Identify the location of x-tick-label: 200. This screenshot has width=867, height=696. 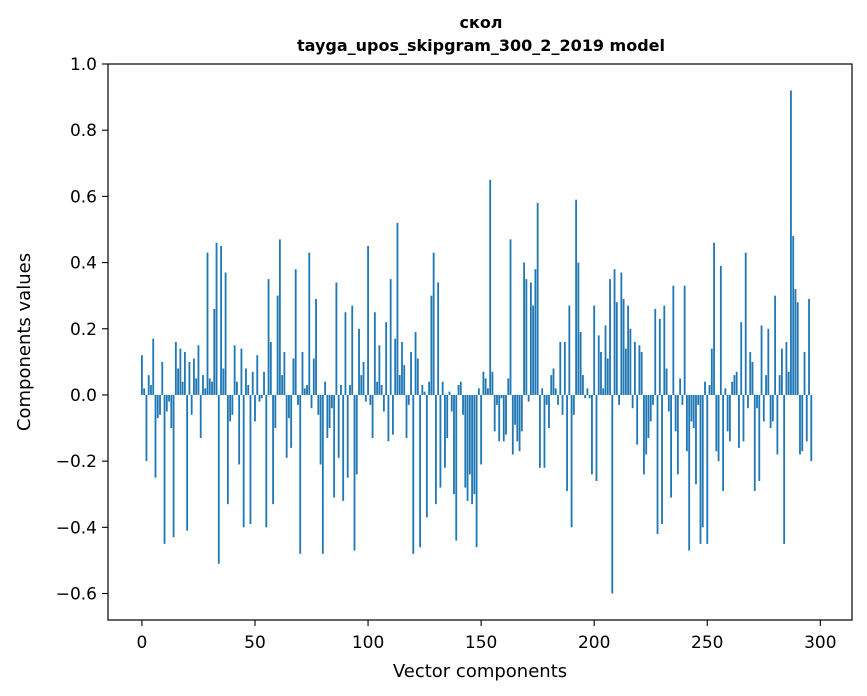
(594, 643).